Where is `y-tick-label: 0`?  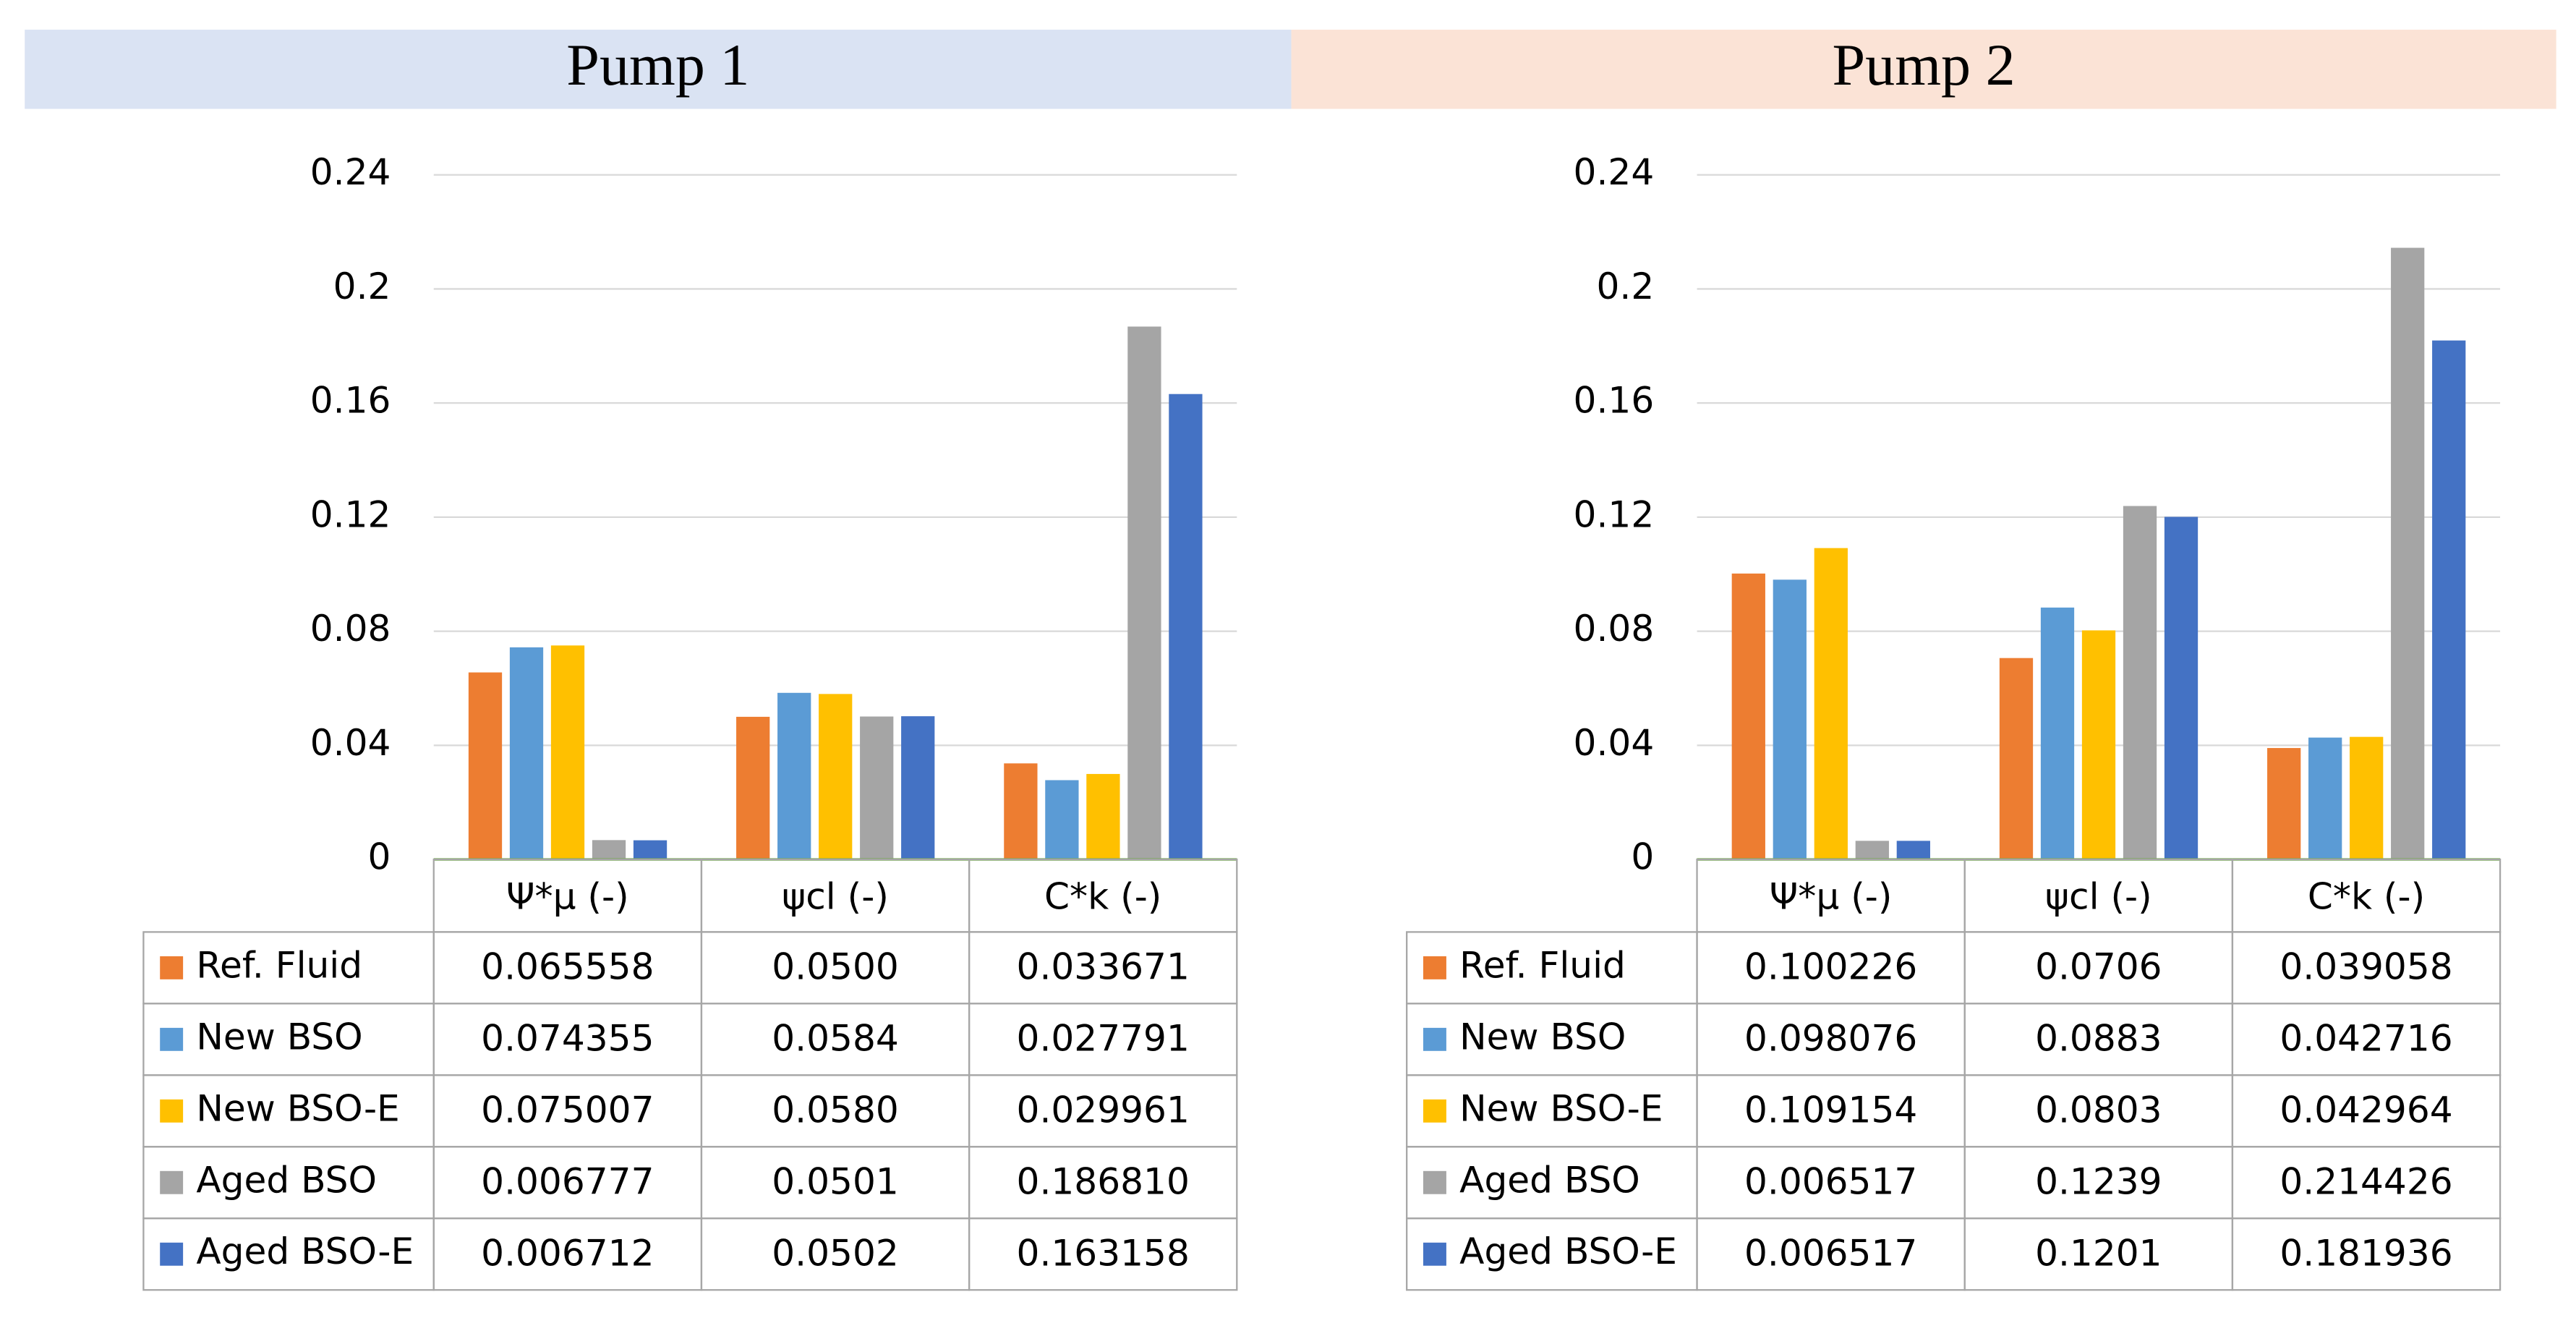 y-tick-label: 0 is located at coordinates (379, 857).